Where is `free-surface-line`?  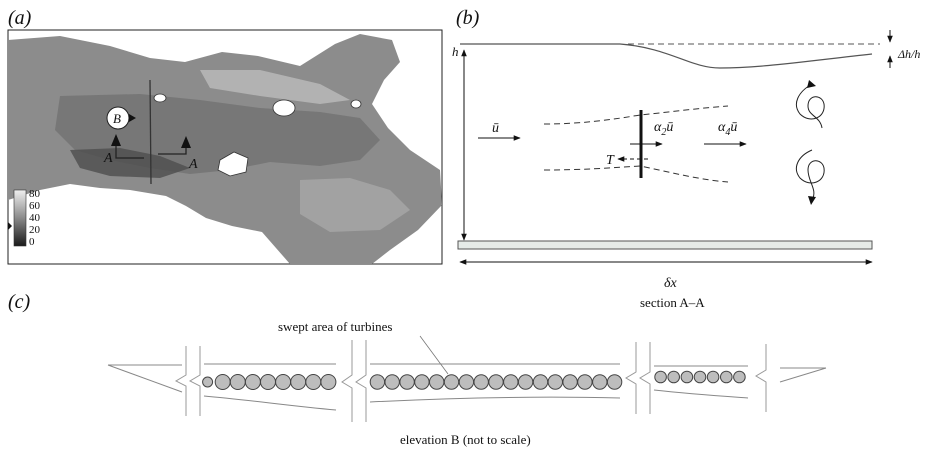
free-surface-line is located at coordinates (666, 56).